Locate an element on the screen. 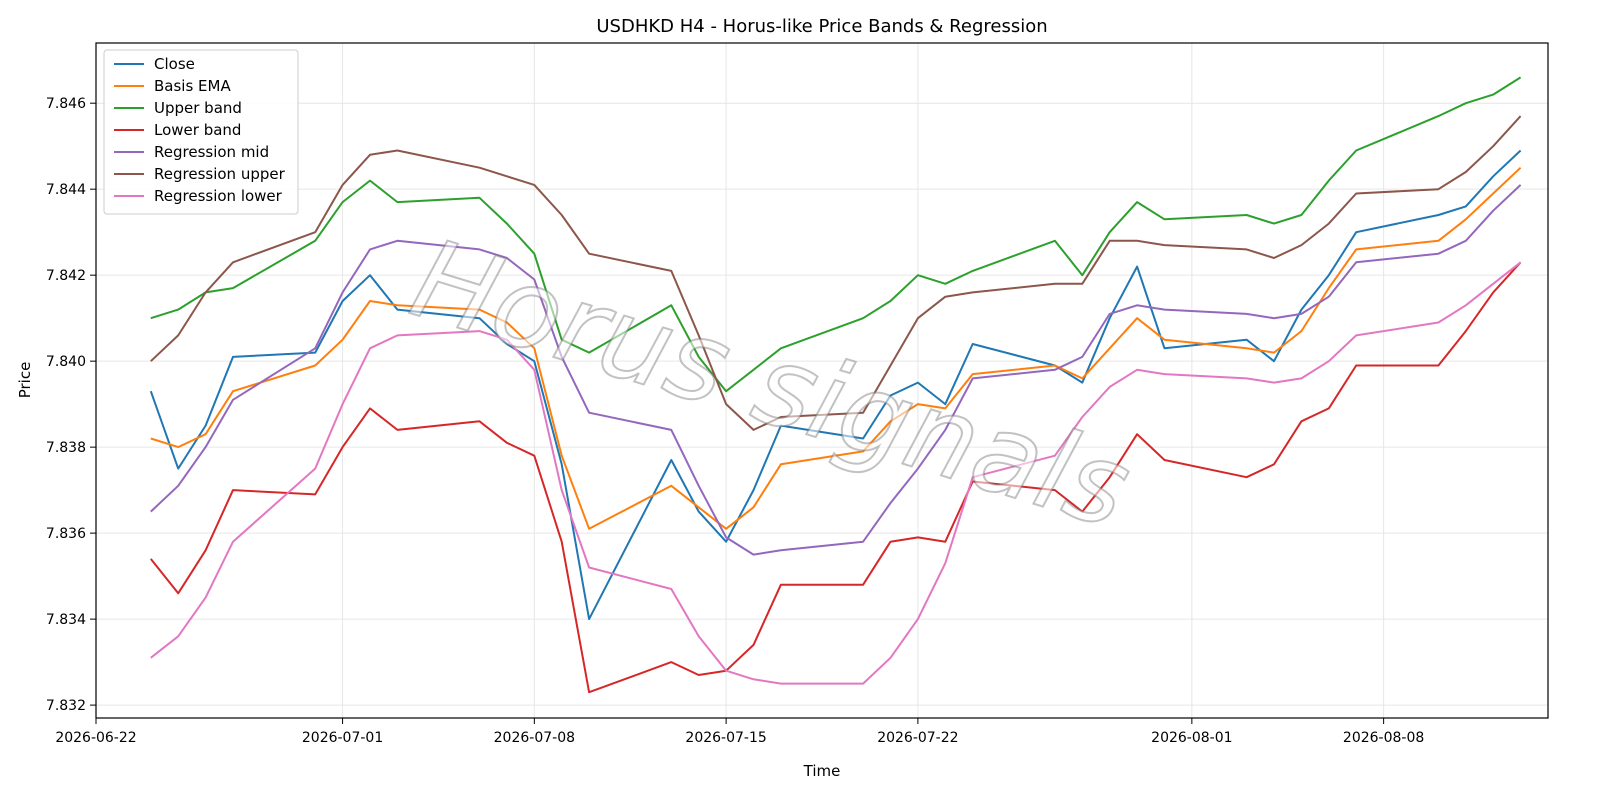  y-tick-label: 7.832 is located at coordinates (66, 706).